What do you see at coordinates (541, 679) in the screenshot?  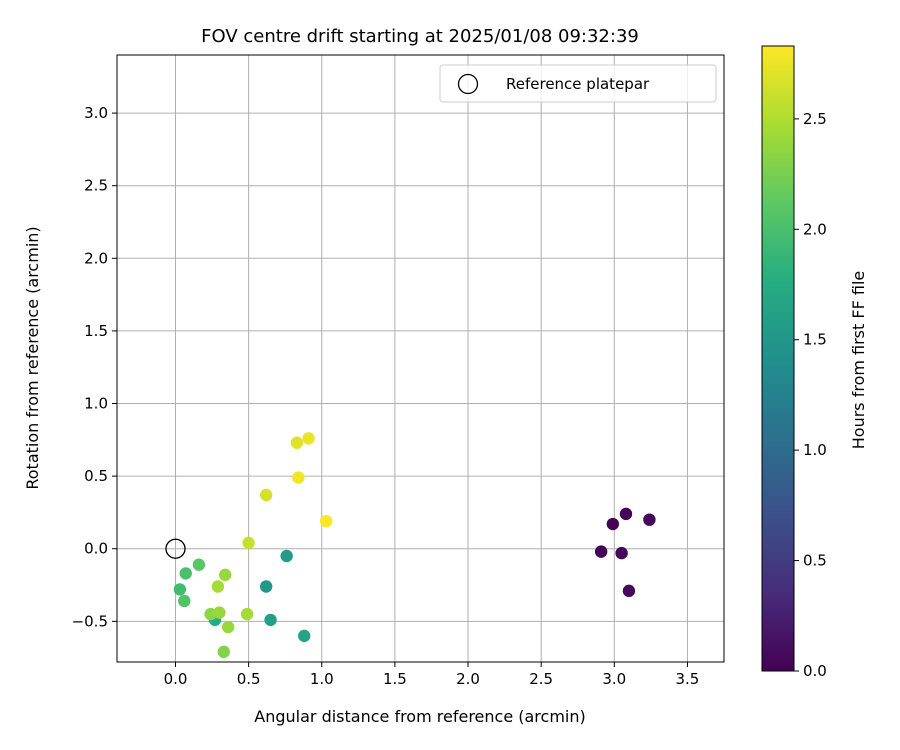 I see `x-tick-label: 2.5` at bounding box center [541, 679].